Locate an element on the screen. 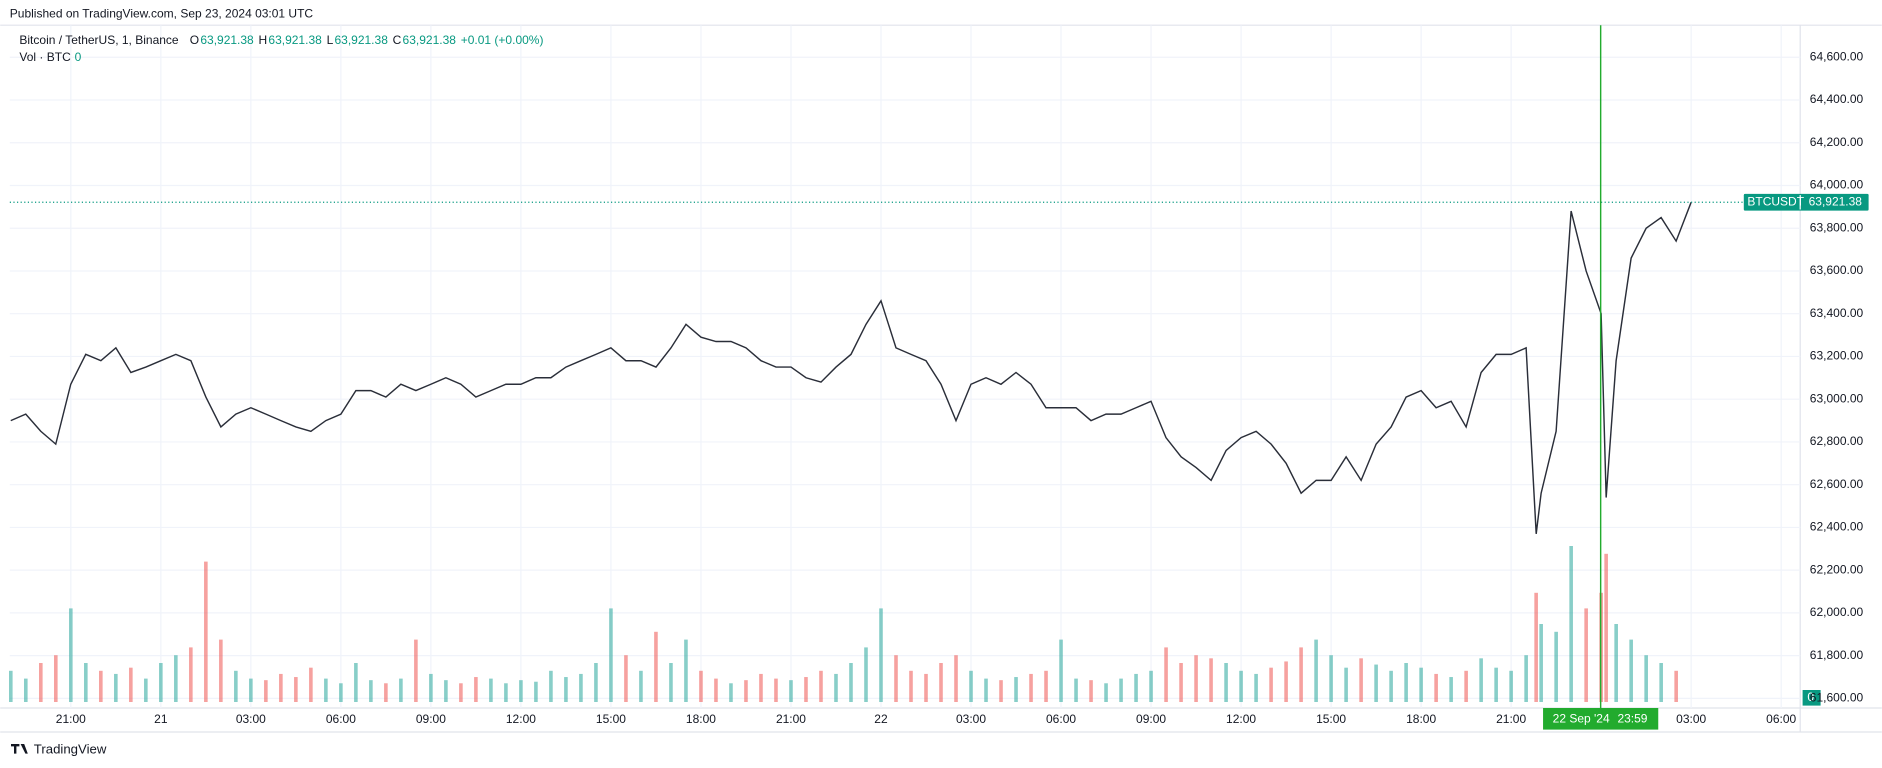 This screenshot has height=768, width=1882. ohlc-label: H is located at coordinates (263, 40).